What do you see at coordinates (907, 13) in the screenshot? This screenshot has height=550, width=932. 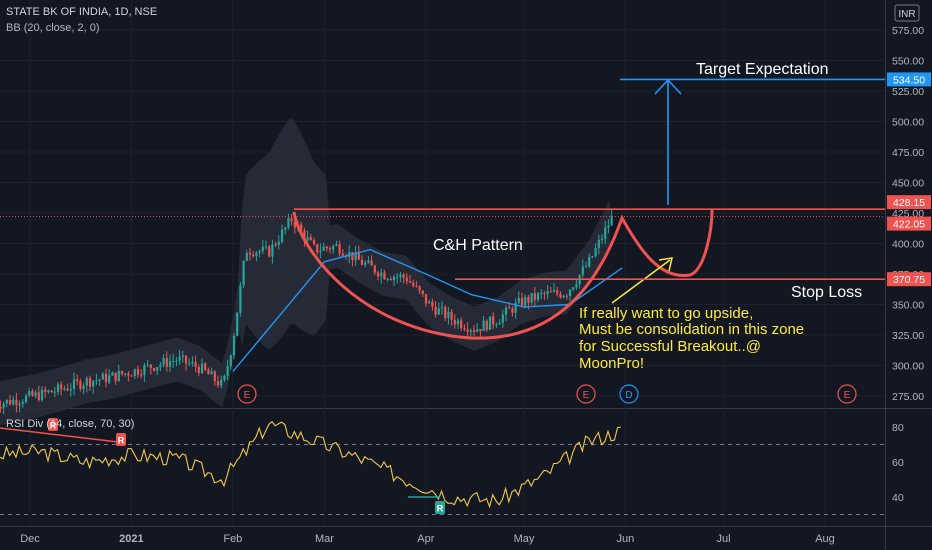 I see `currency-box` at bounding box center [907, 13].